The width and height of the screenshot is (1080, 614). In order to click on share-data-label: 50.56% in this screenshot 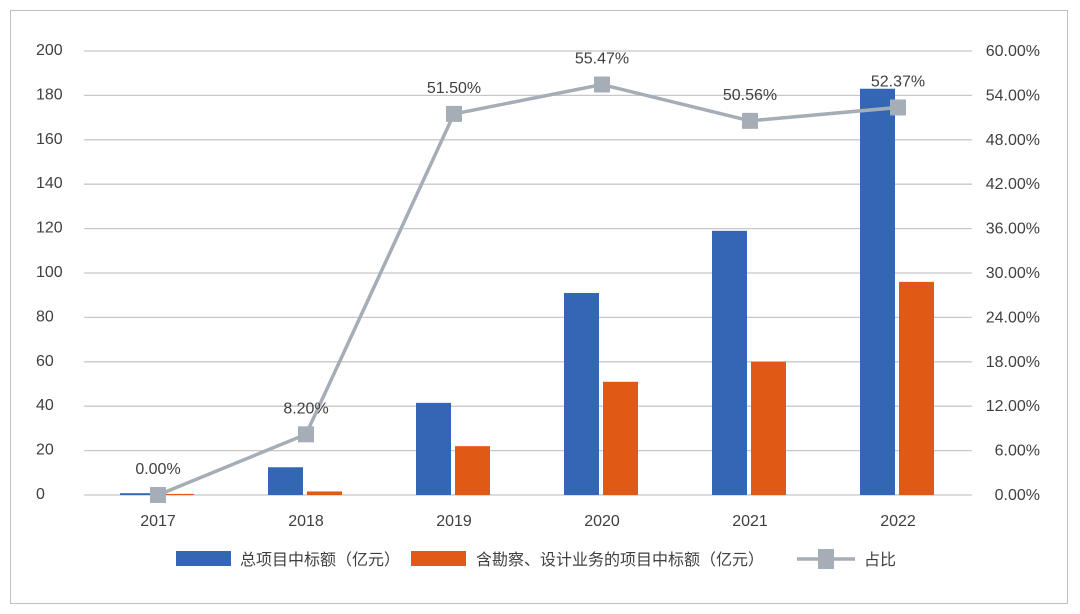, I will do `click(750, 95)`.